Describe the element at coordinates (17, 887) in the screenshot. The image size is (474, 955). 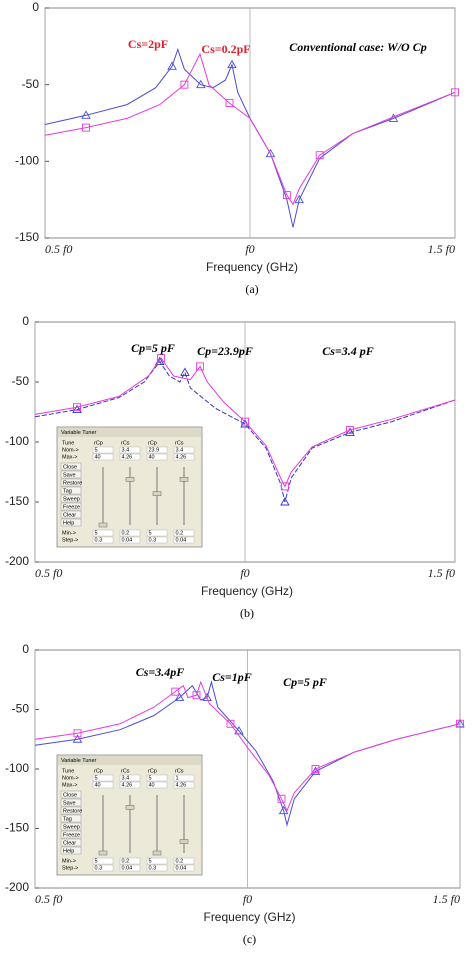
I see `y-tick-label: -200` at that location.